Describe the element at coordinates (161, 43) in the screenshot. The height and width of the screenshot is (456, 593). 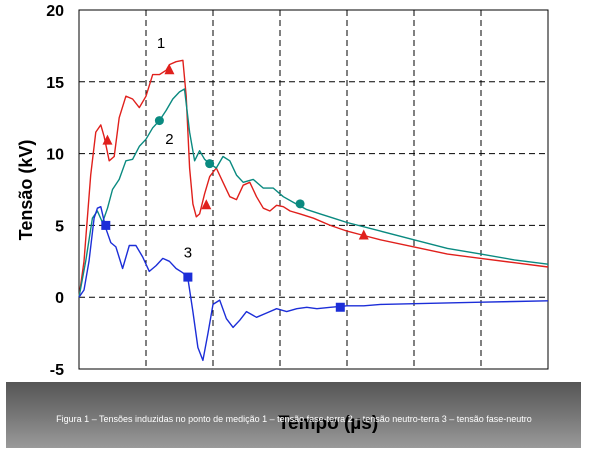
I see `series-tag-1: 1` at that location.